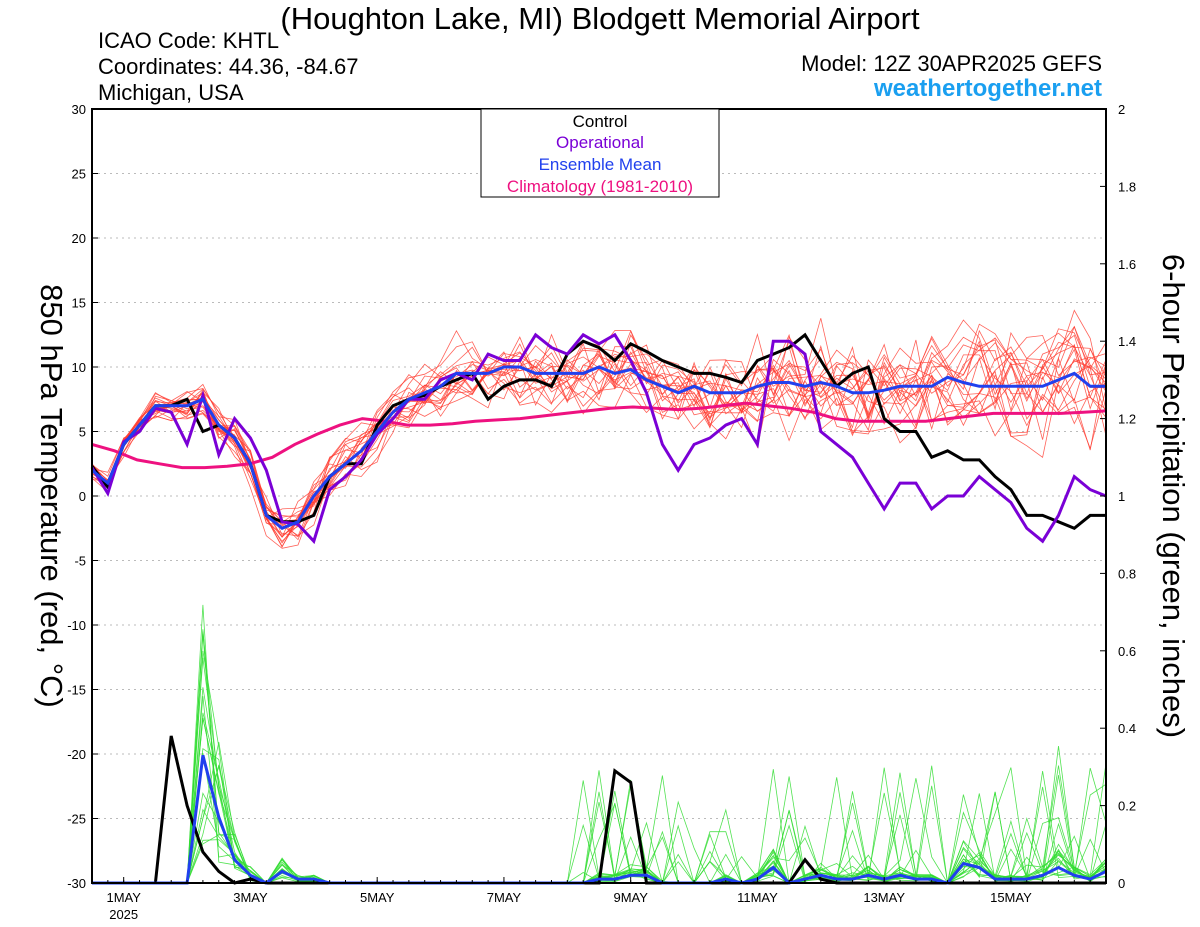 Image resolution: width=1200 pixels, height=927 pixels. What do you see at coordinates (600, 186) in the screenshot?
I see `legend-climatology: Climatology (1981-2010)` at bounding box center [600, 186].